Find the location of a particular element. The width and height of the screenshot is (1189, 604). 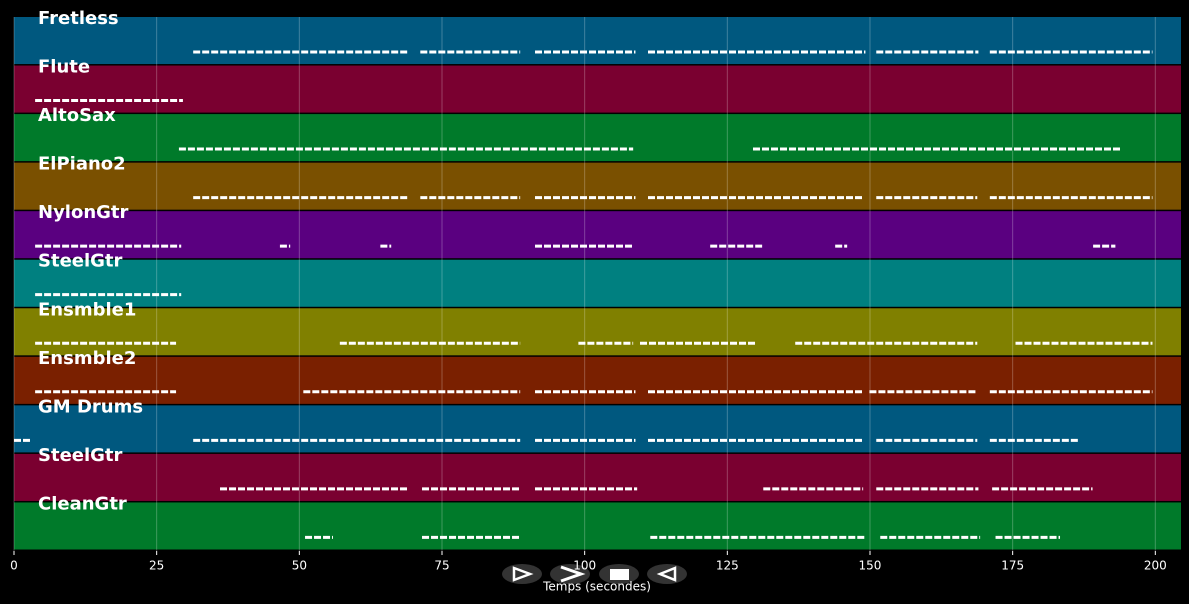

x-tick-label: 50 is located at coordinates (299, 566).